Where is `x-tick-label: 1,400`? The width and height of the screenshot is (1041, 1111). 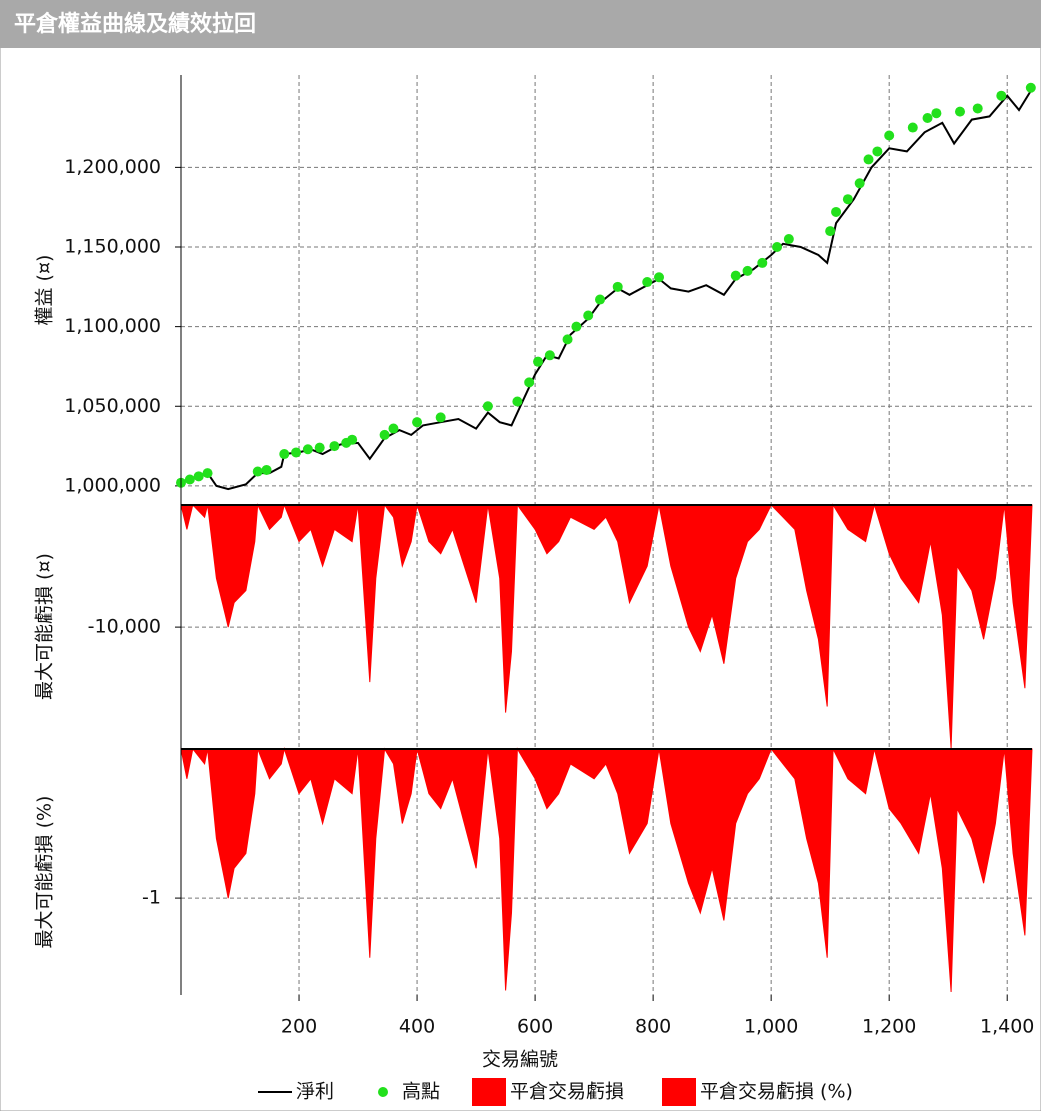
x-tick-label: 1,400 is located at coordinates (1007, 1027).